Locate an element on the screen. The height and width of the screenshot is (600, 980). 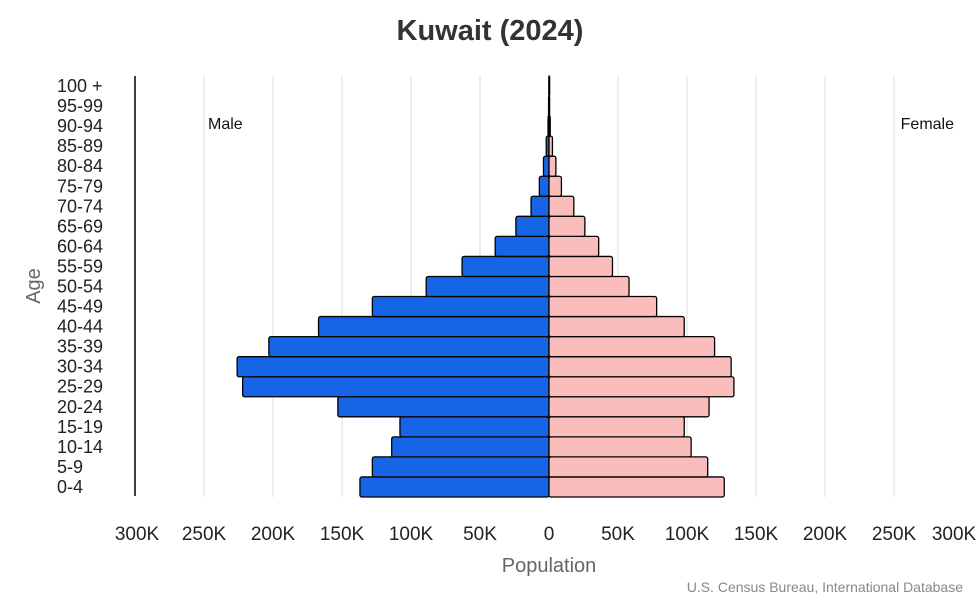
age-tick-label: 80-84 is located at coordinates (80, 166).